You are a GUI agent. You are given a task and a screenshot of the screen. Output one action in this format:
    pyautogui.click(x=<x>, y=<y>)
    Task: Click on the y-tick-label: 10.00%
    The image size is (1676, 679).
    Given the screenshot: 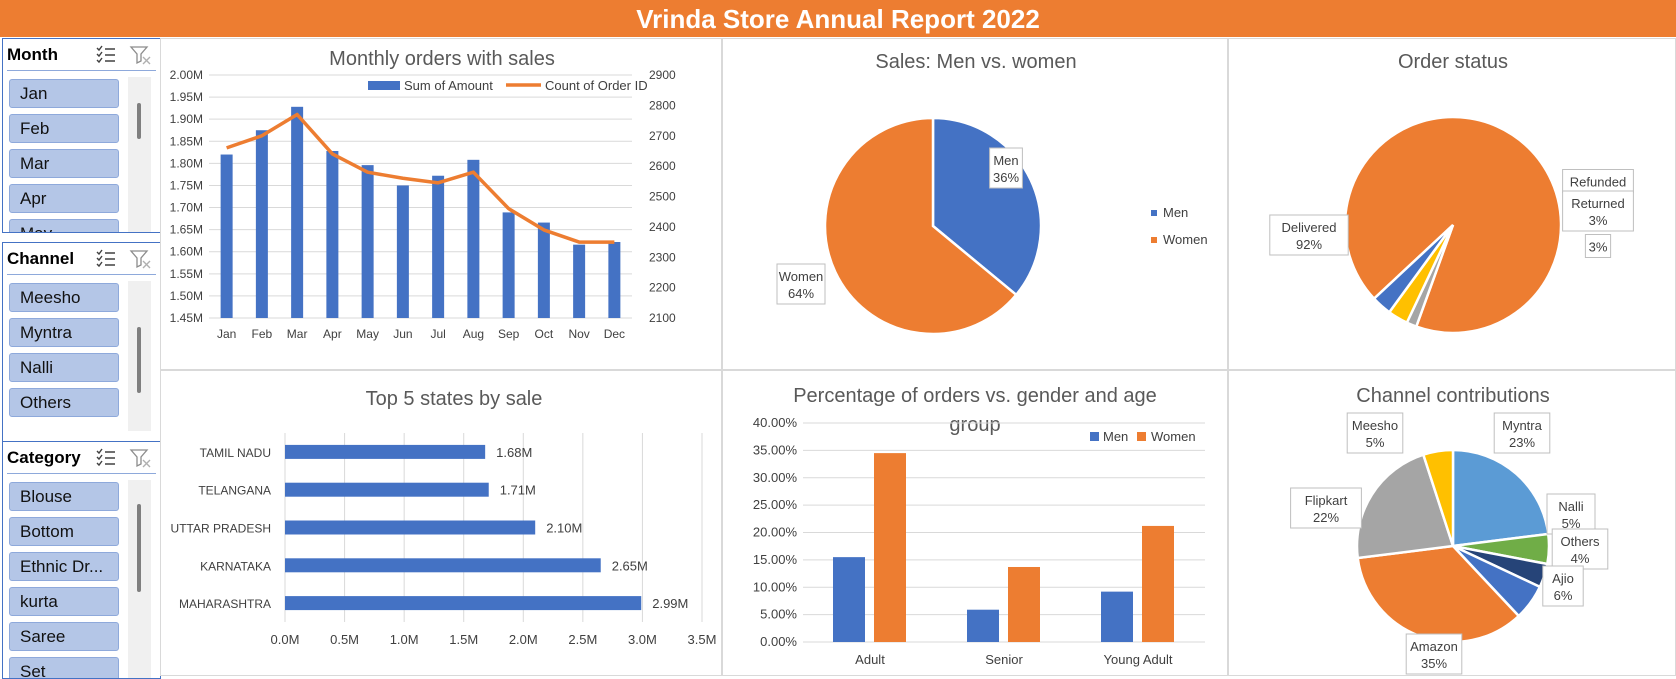 What is the action you would take?
    pyautogui.click(x=775, y=586)
    